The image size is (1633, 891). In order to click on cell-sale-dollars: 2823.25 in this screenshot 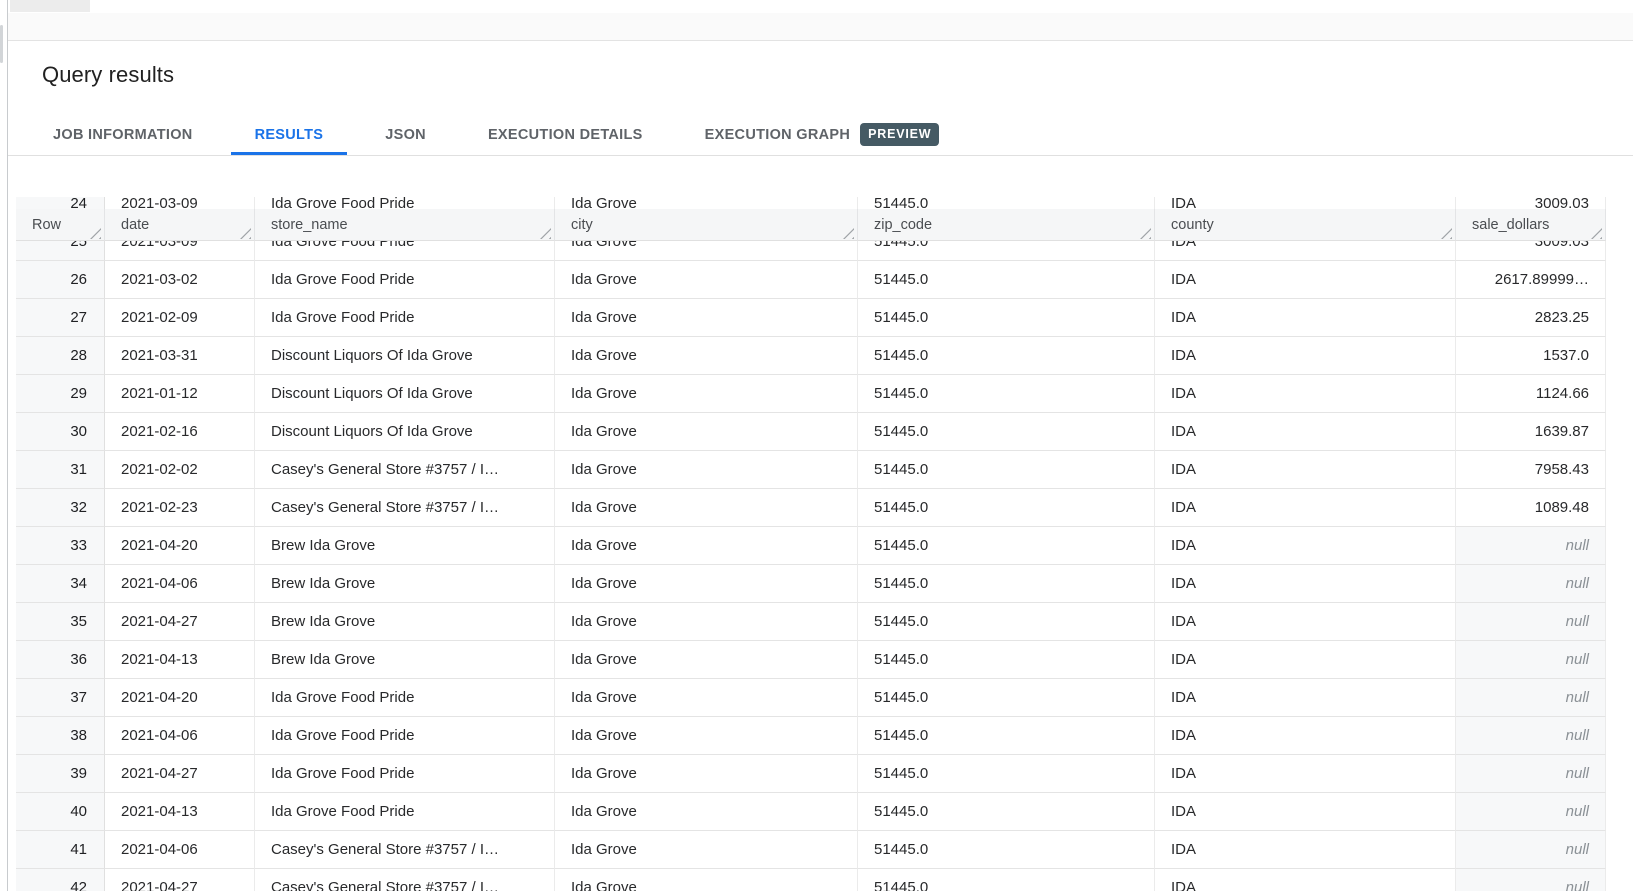, I will do `click(1531, 318)`.